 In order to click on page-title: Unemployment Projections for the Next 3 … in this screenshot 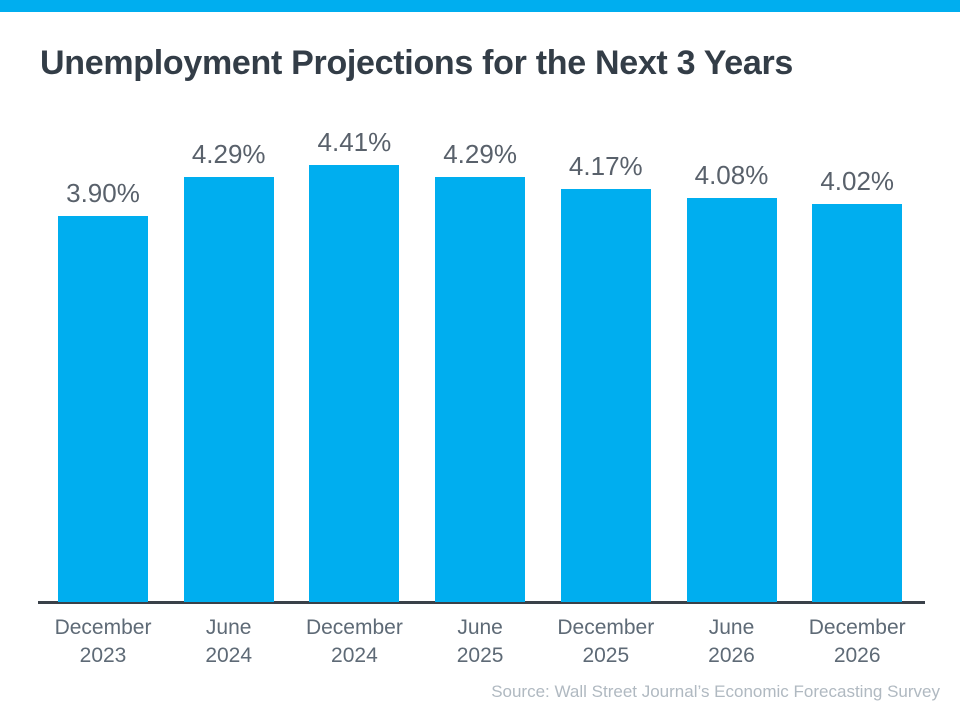, I will do `click(416, 63)`.